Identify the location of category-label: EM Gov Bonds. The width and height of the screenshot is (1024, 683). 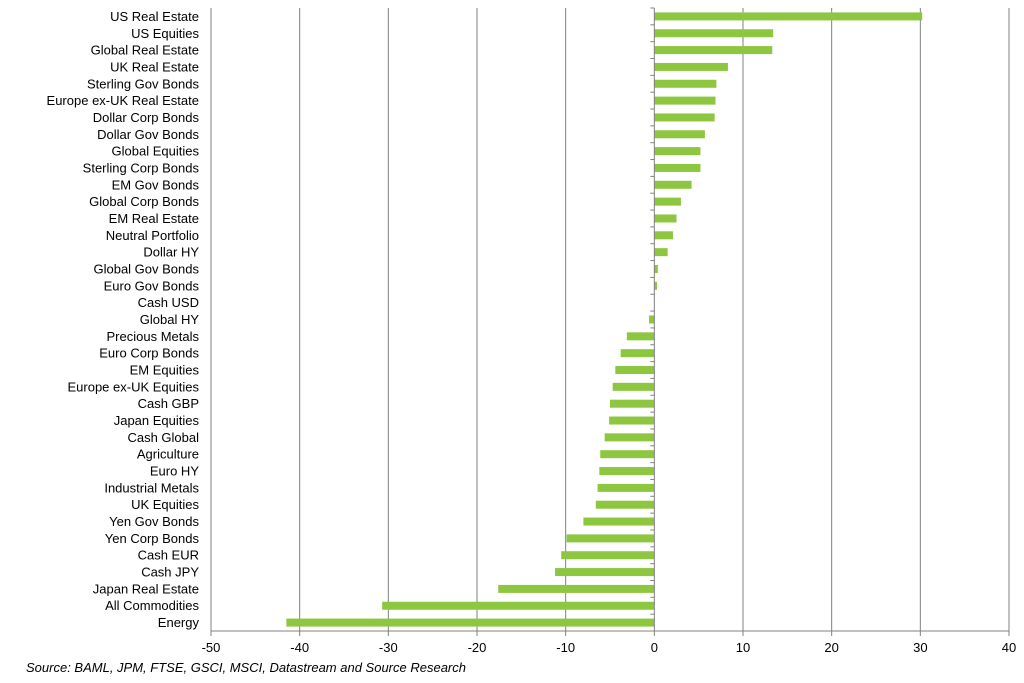
(156, 184).